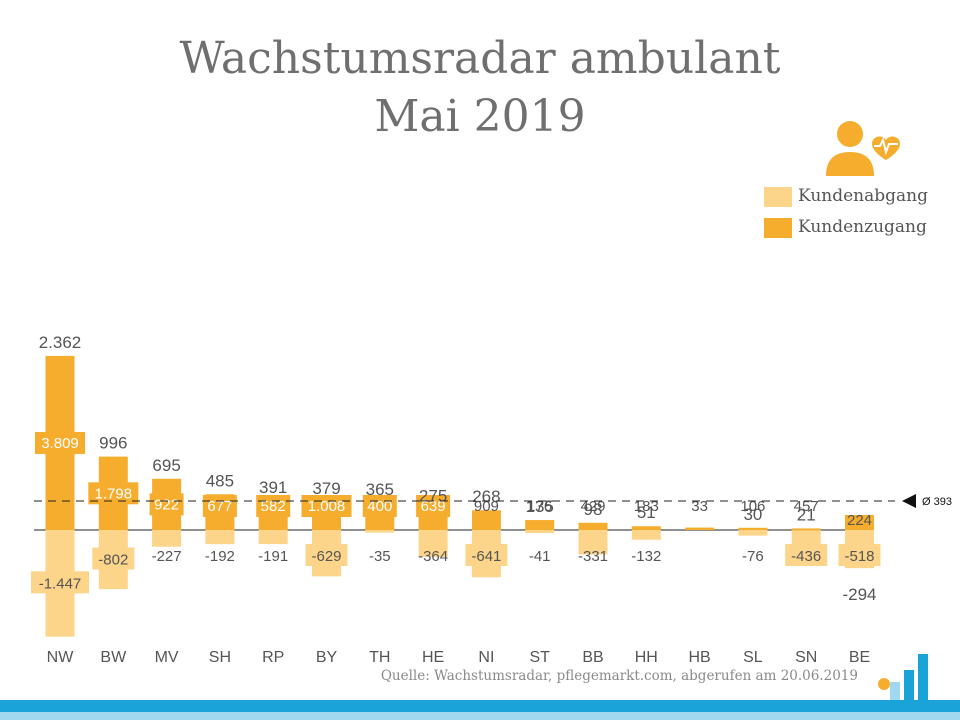 This screenshot has width=960, height=720. Describe the element at coordinates (592, 657) in the screenshot. I see `category-label: BB` at that location.